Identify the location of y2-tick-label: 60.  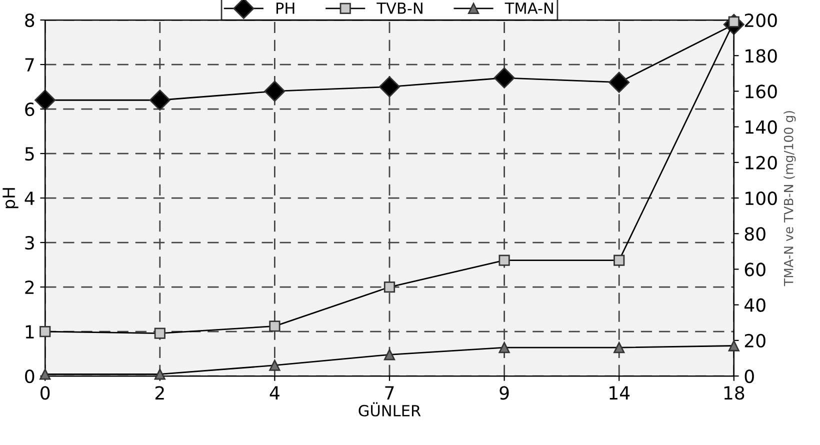
(755, 269).